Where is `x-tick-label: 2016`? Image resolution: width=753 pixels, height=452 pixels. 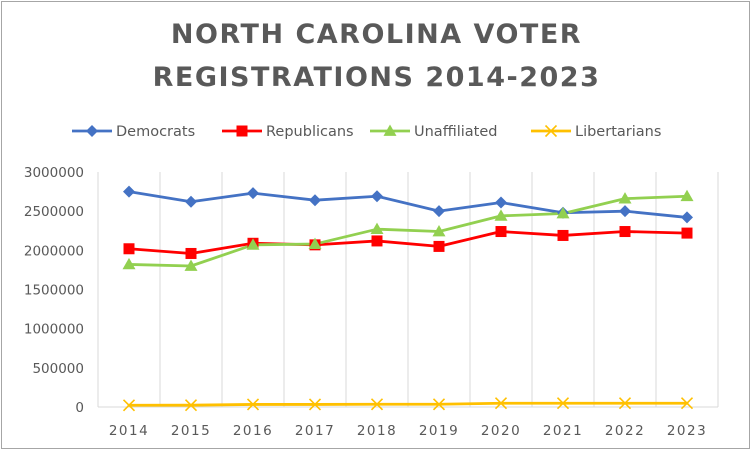 x-tick-label: 2016 is located at coordinates (253, 431).